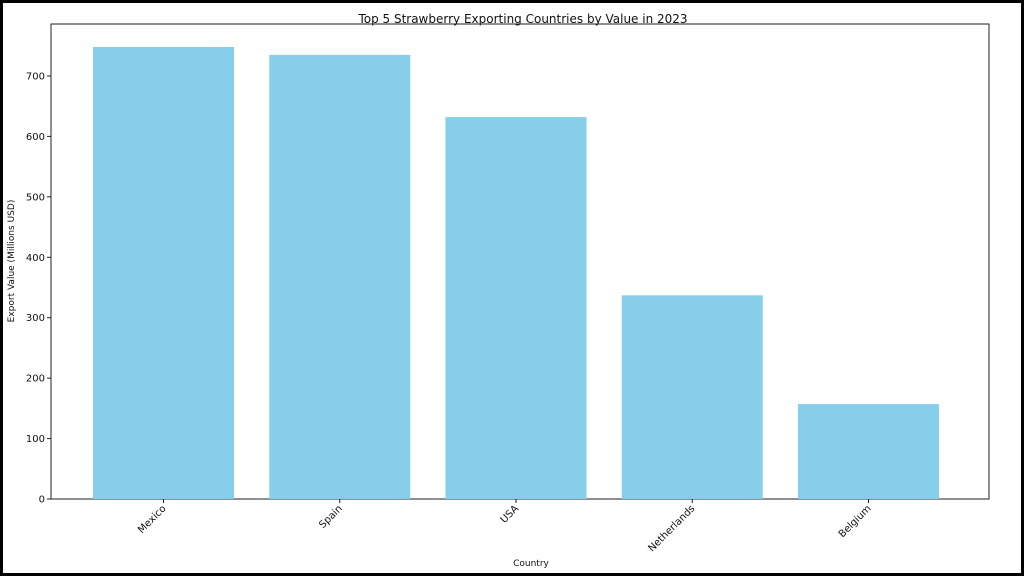 The height and width of the screenshot is (576, 1024). What do you see at coordinates (855, 521) in the screenshot?
I see `x-tick-label: Belgium` at bounding box center [855, 521].